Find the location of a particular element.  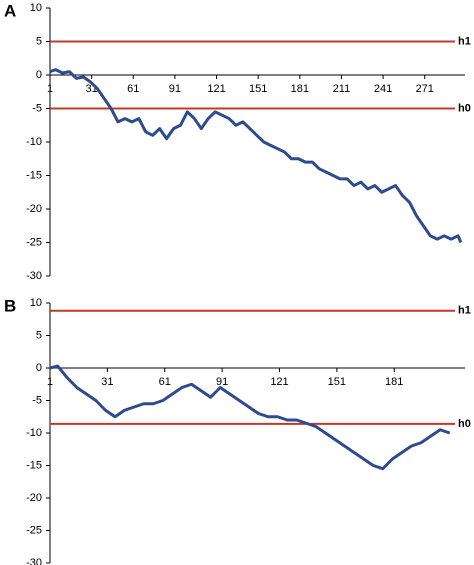

panel-label: A is located at coordinates (10, 10).